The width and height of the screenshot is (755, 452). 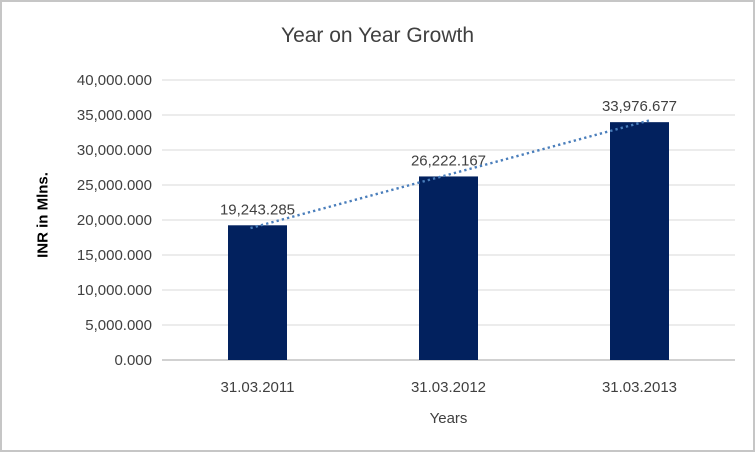 What do you see at coordinates (639, 106) in the screenshot?
I see `data-label: 33,976.677` at bounding box center [639, 106].